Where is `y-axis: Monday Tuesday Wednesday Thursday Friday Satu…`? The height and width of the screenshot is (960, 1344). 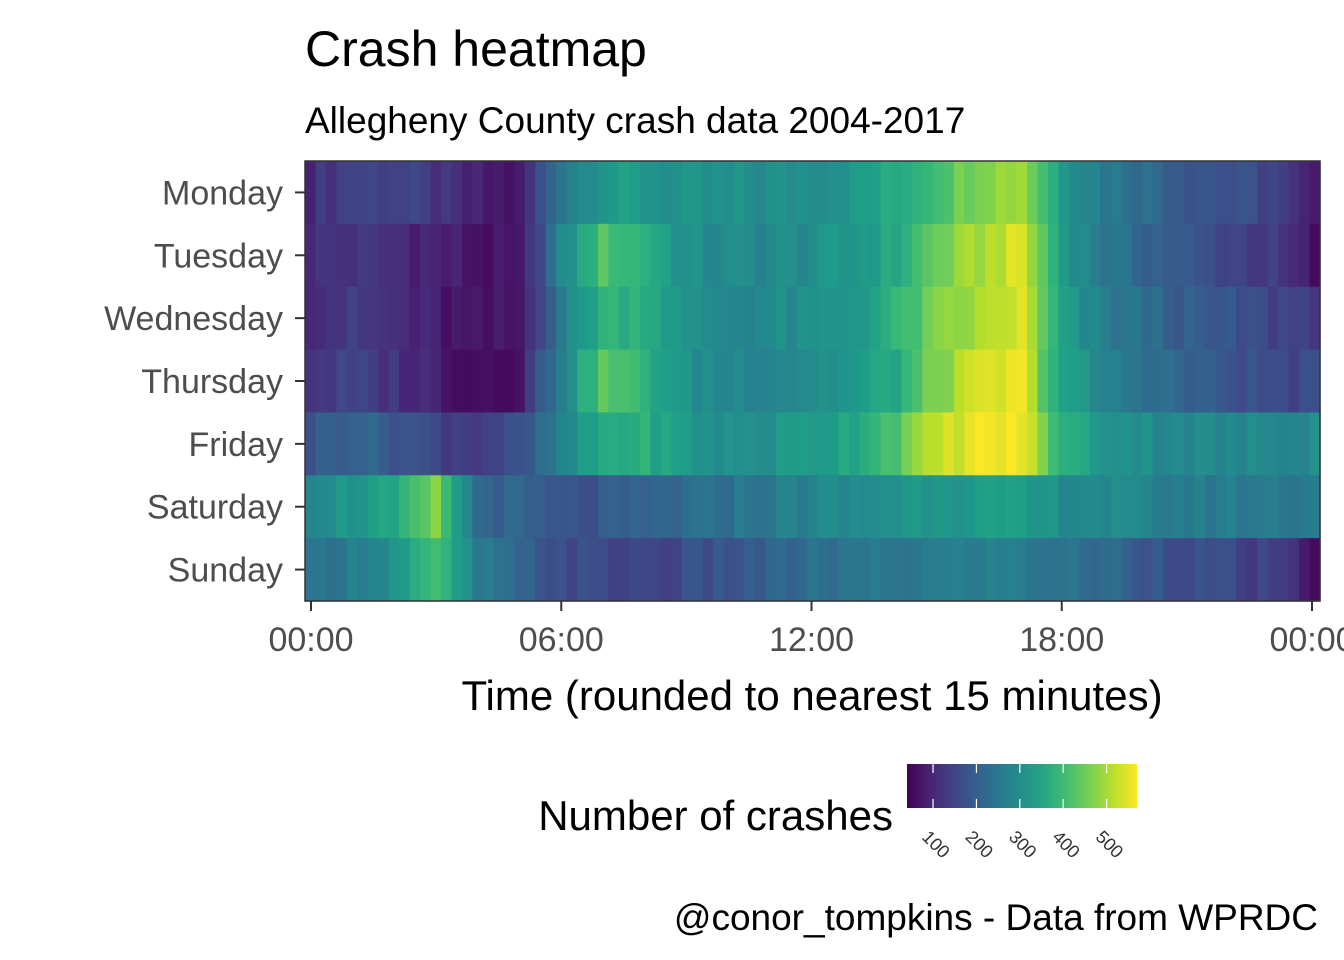 y-axis: Monday Tuesday Wednesday Thursday Friday Satu… is located at coordinates (204, 382).